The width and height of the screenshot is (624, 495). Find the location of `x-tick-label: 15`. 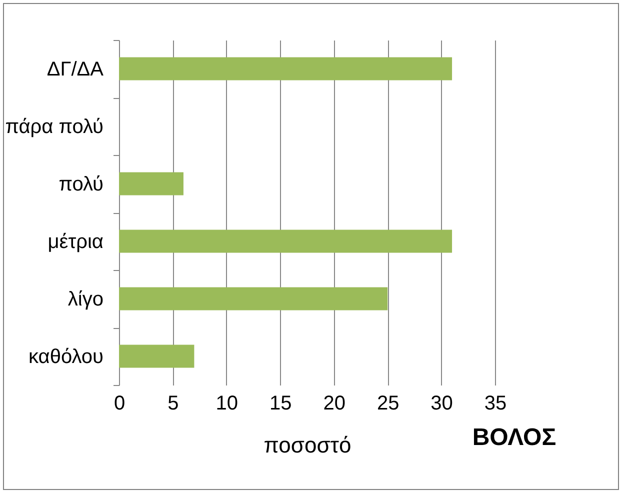

x-tick-label: 15 is located at coordinates (281, 403).